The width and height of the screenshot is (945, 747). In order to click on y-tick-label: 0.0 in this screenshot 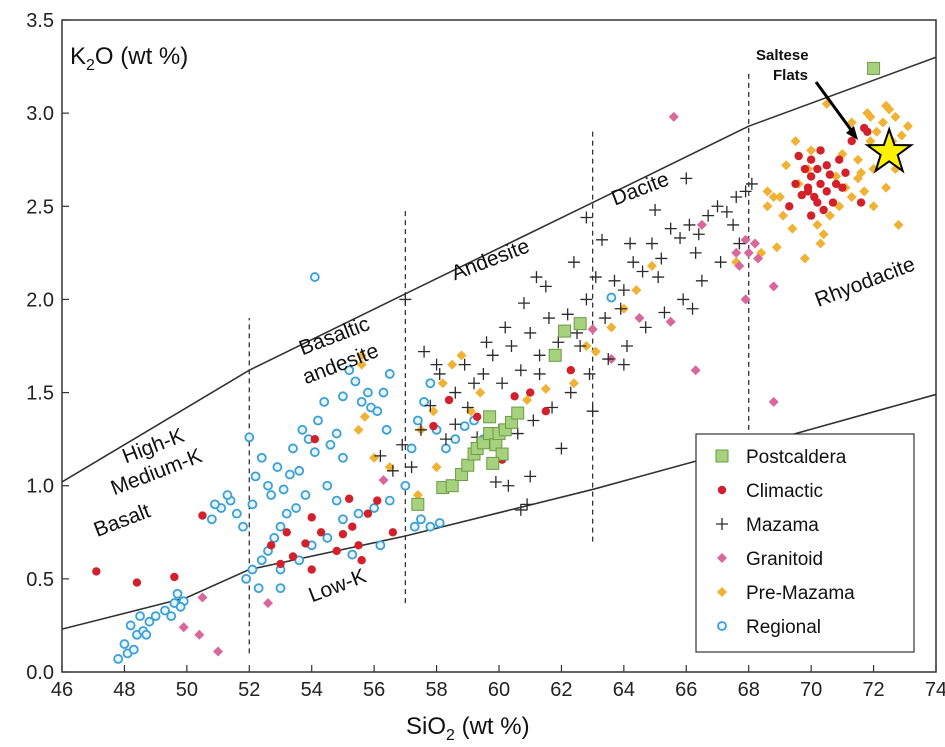, I will do `click(40, 673)`.